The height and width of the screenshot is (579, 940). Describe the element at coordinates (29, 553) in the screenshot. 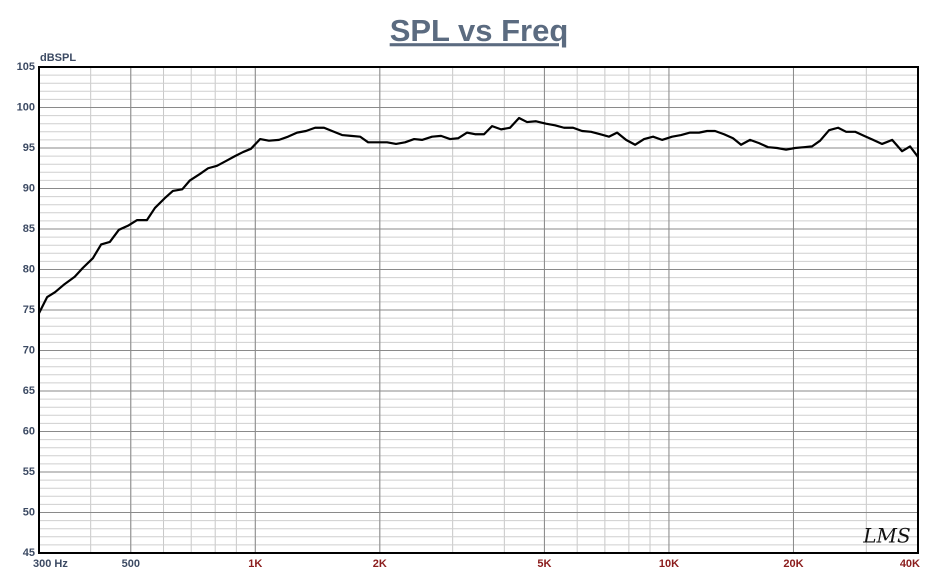

I see `y-tick-label: 45` at that location.